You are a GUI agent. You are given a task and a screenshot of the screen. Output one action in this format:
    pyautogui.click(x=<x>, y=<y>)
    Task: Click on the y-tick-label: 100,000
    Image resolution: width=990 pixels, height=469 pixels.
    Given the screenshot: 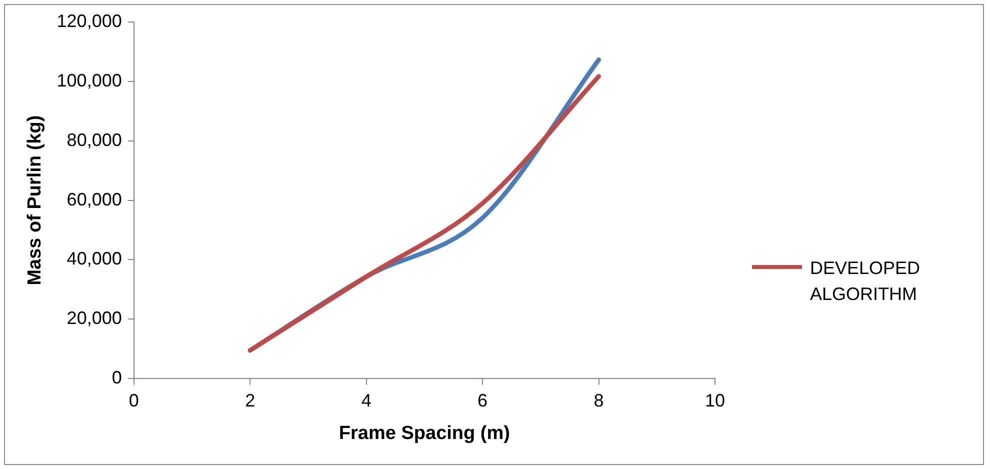 What is the action you would take?
    pyautogui.click(x=89, y=80)
    